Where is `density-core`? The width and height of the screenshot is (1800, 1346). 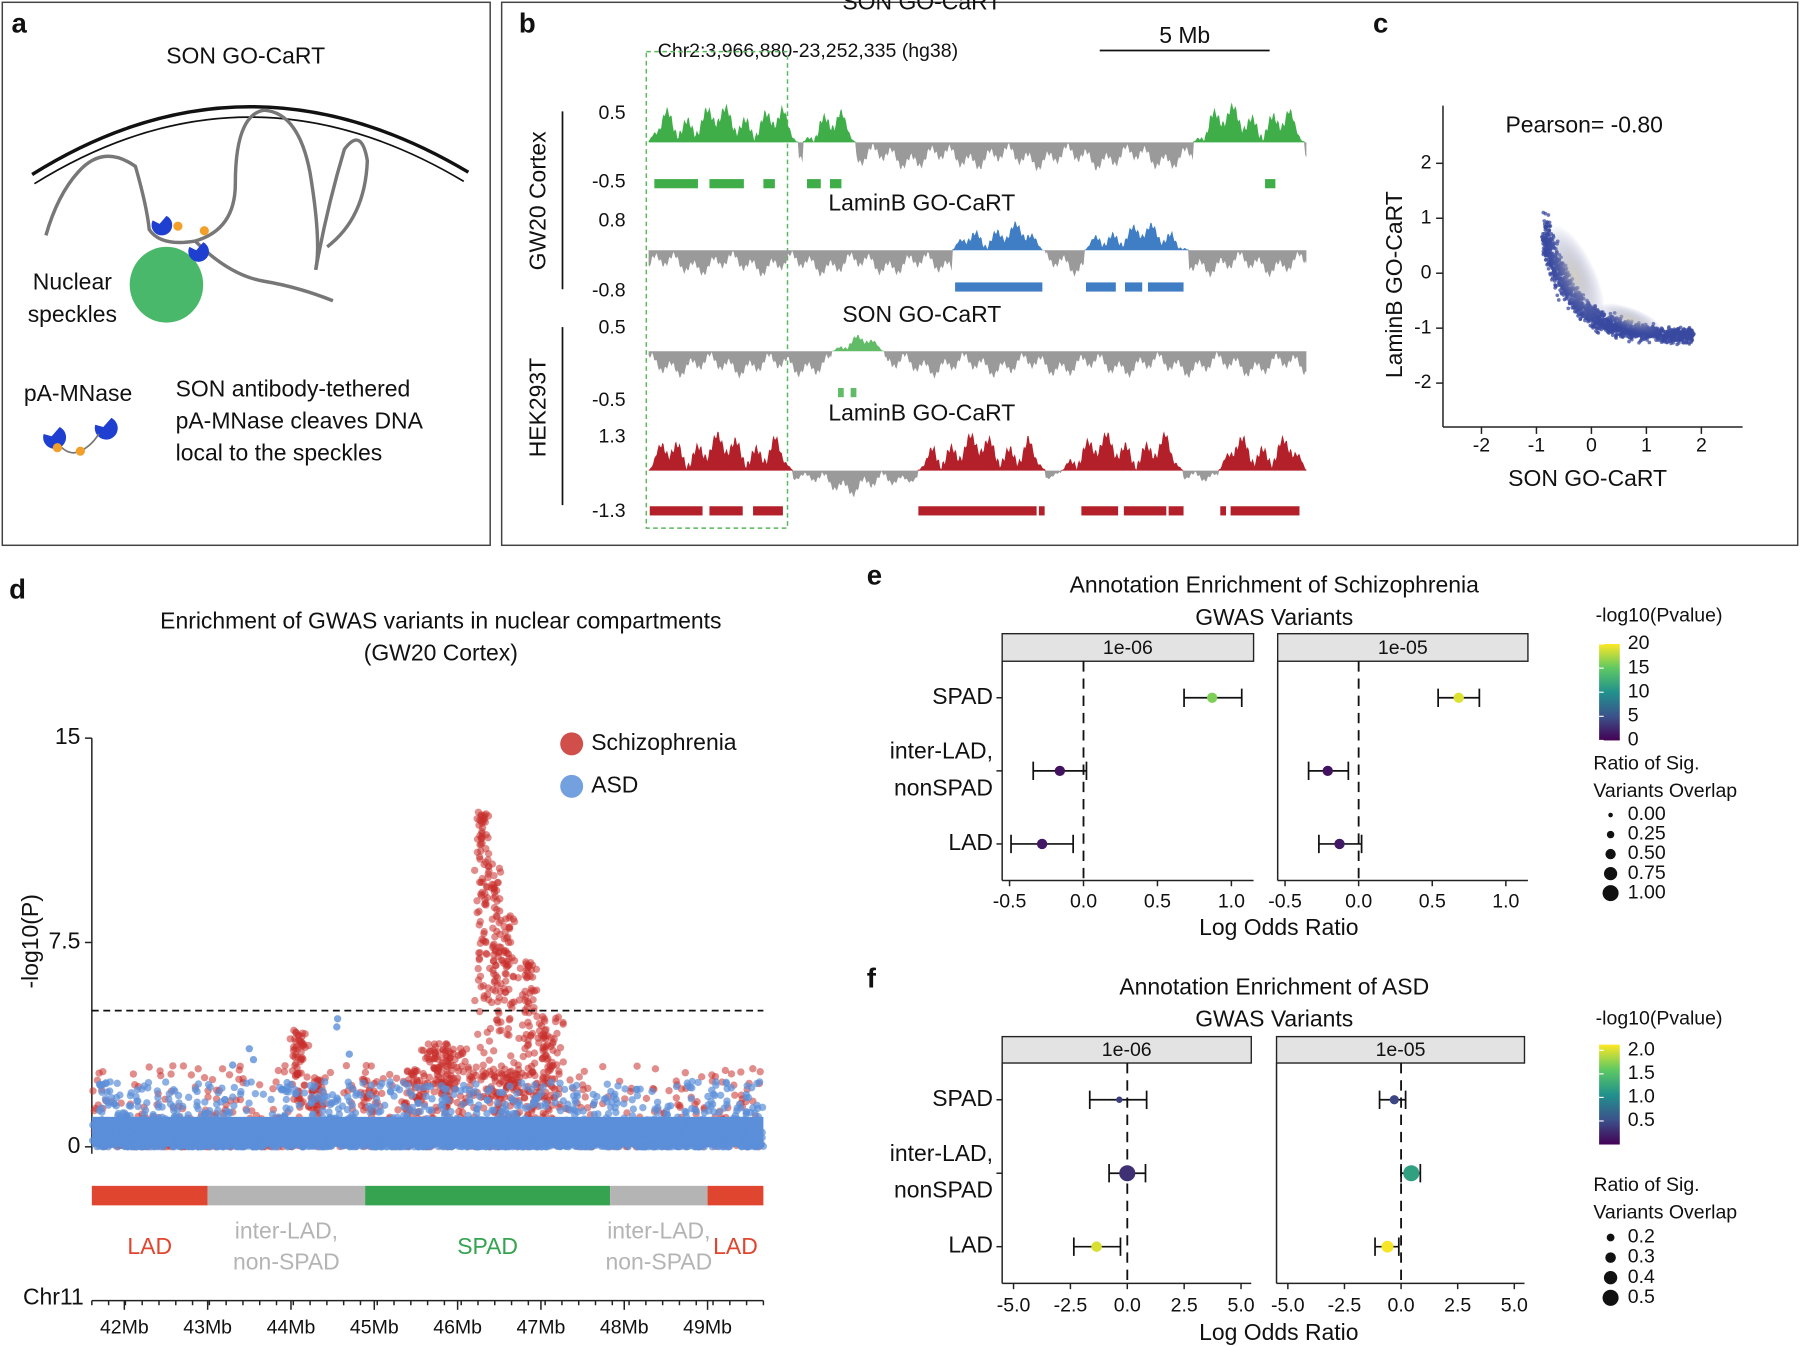 density-core is located at coordinates (1575, 275).